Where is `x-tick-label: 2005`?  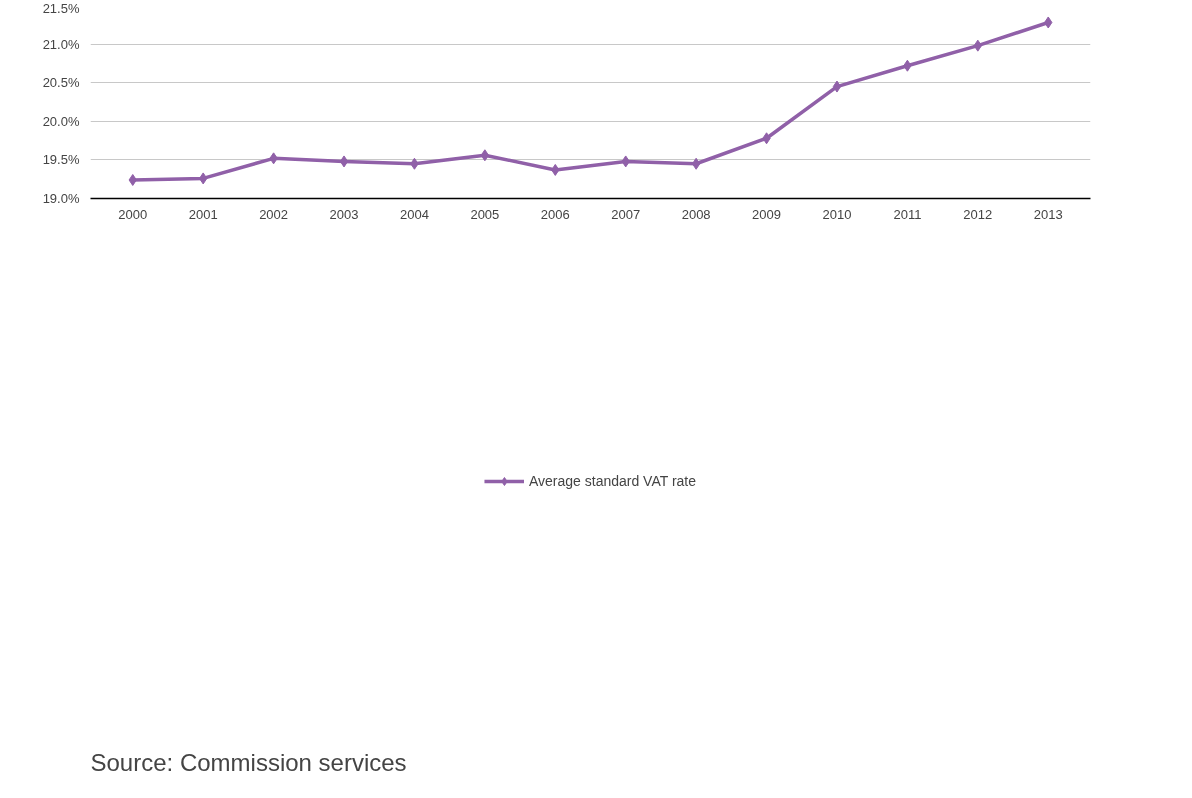
x-tick-label: 2005 is located at coordinates (485, 214).